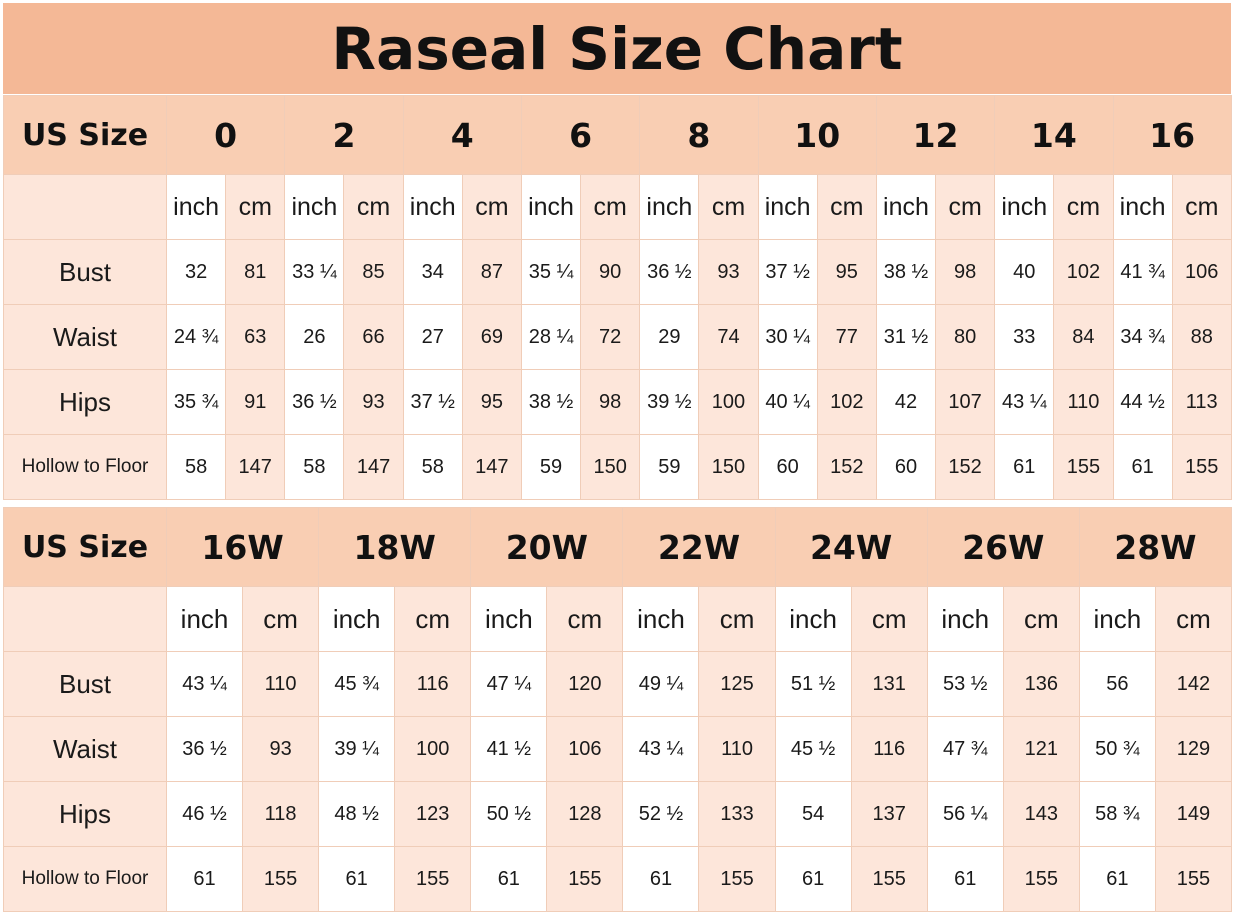 The height and width of the screenshot is (916, 1236). Describe the element at coordinates (813, 749) in the screenshot. I see `value-inch: 45 ½` at that location.